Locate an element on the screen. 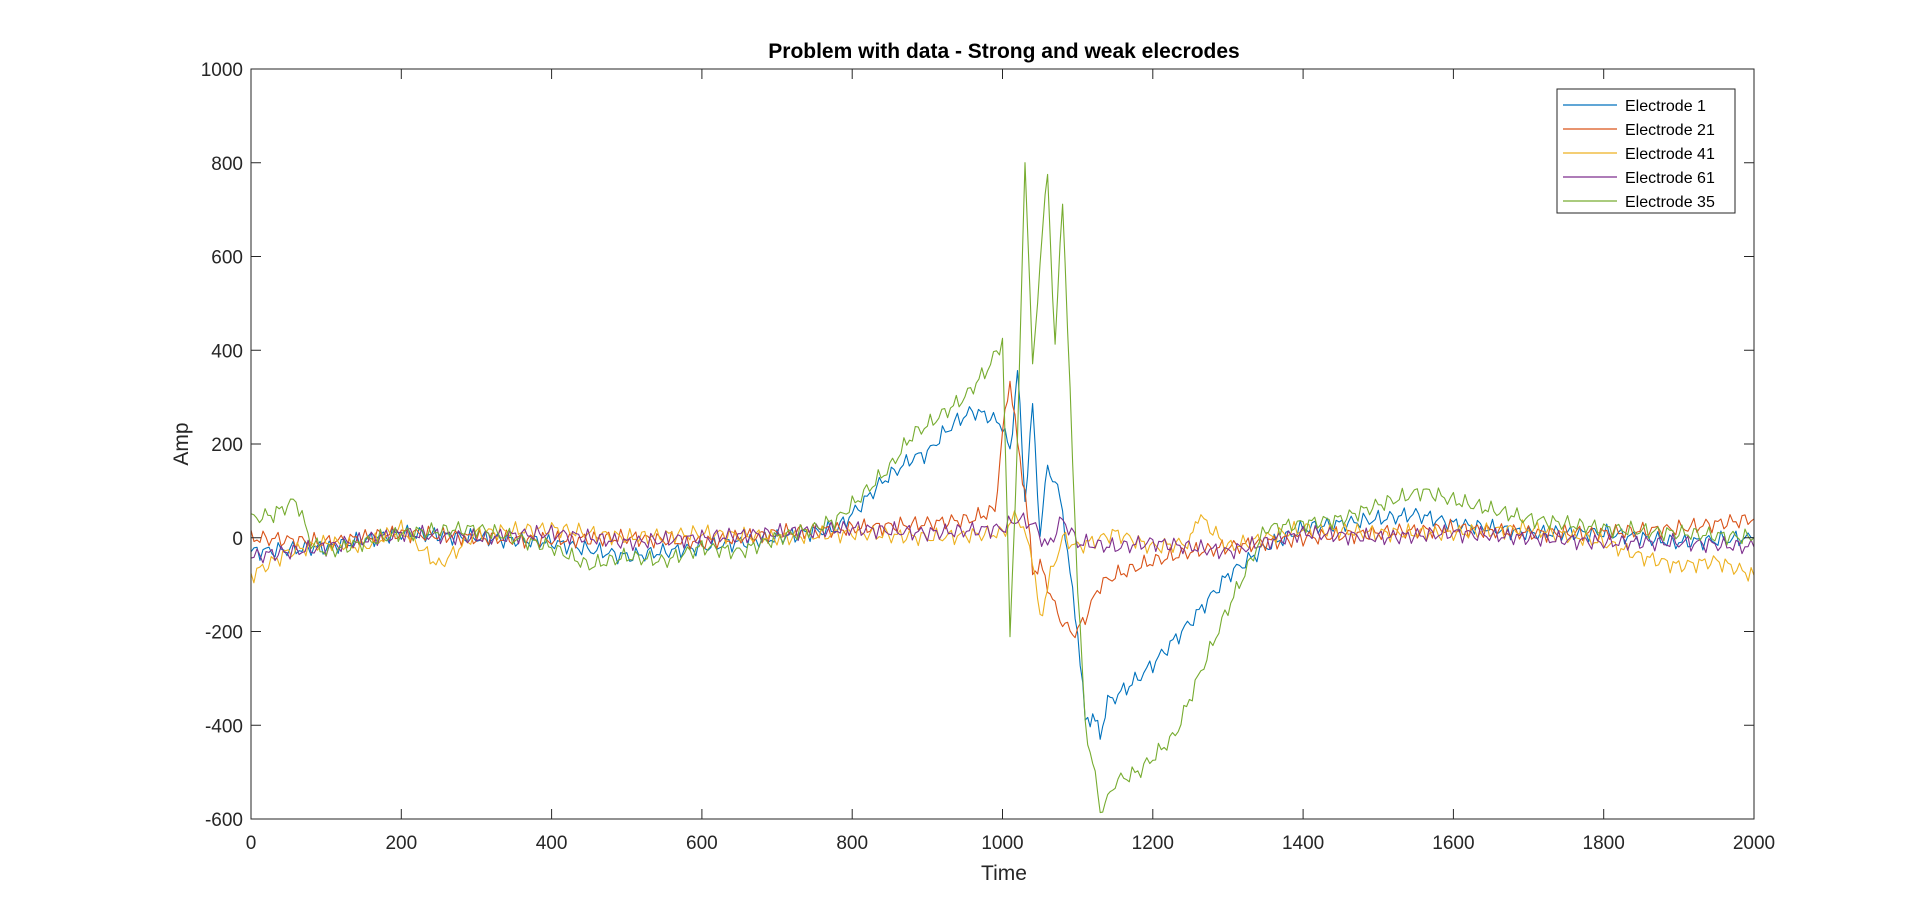 The image size is (1920, 911). y-tick-label: 1000 is located at coordinates (222, 70).